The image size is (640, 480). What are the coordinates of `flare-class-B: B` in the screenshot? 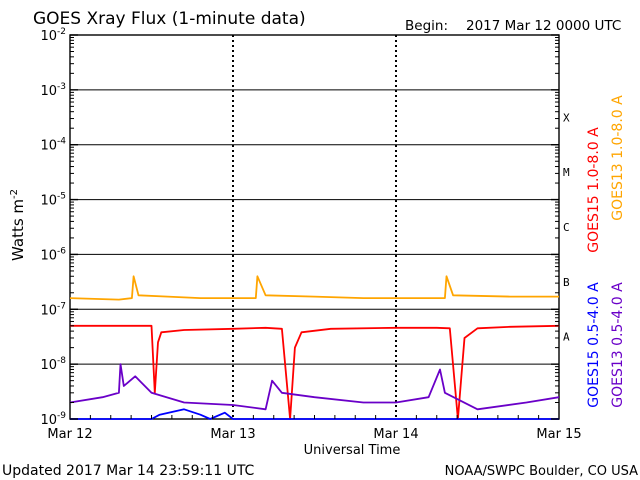 It's located at (566, 282).